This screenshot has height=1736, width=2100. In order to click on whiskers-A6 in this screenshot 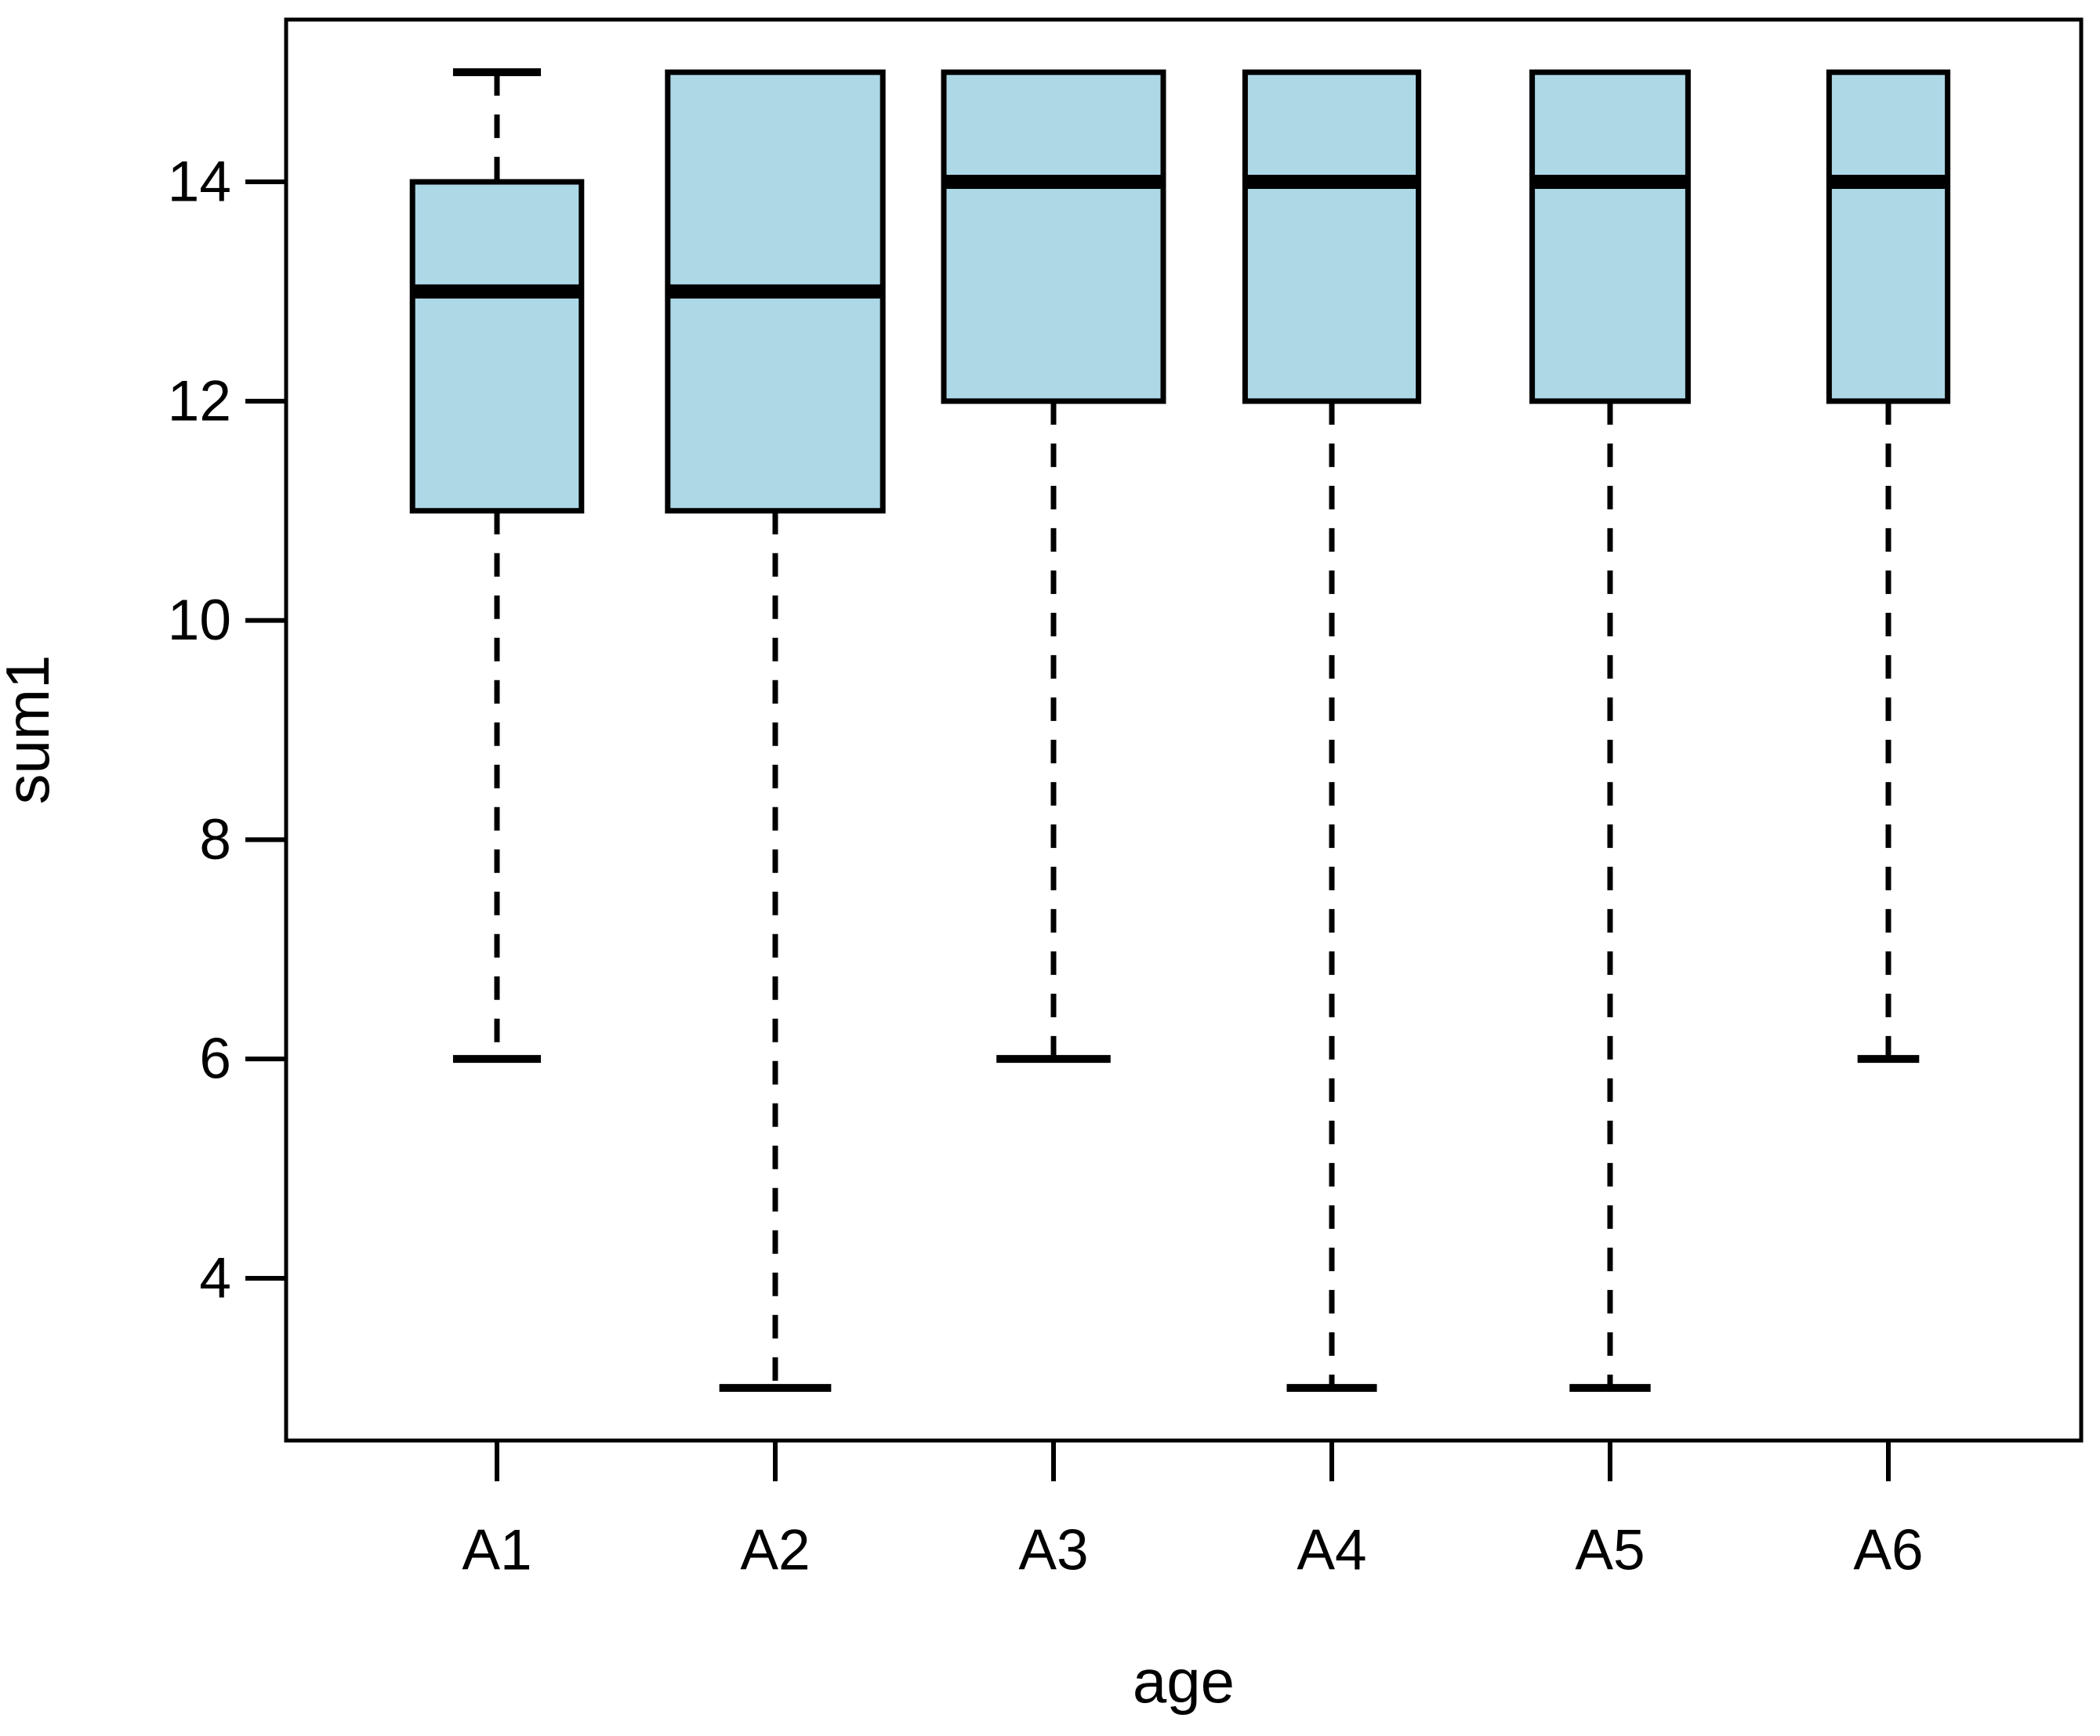, I will do `click(1888, 732)`.